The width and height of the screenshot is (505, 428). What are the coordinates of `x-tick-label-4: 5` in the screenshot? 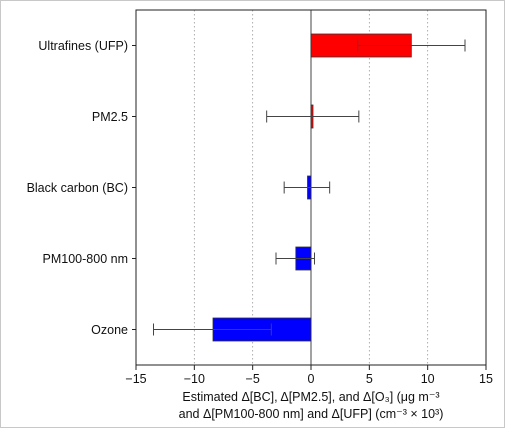 It's located at (369, 379).